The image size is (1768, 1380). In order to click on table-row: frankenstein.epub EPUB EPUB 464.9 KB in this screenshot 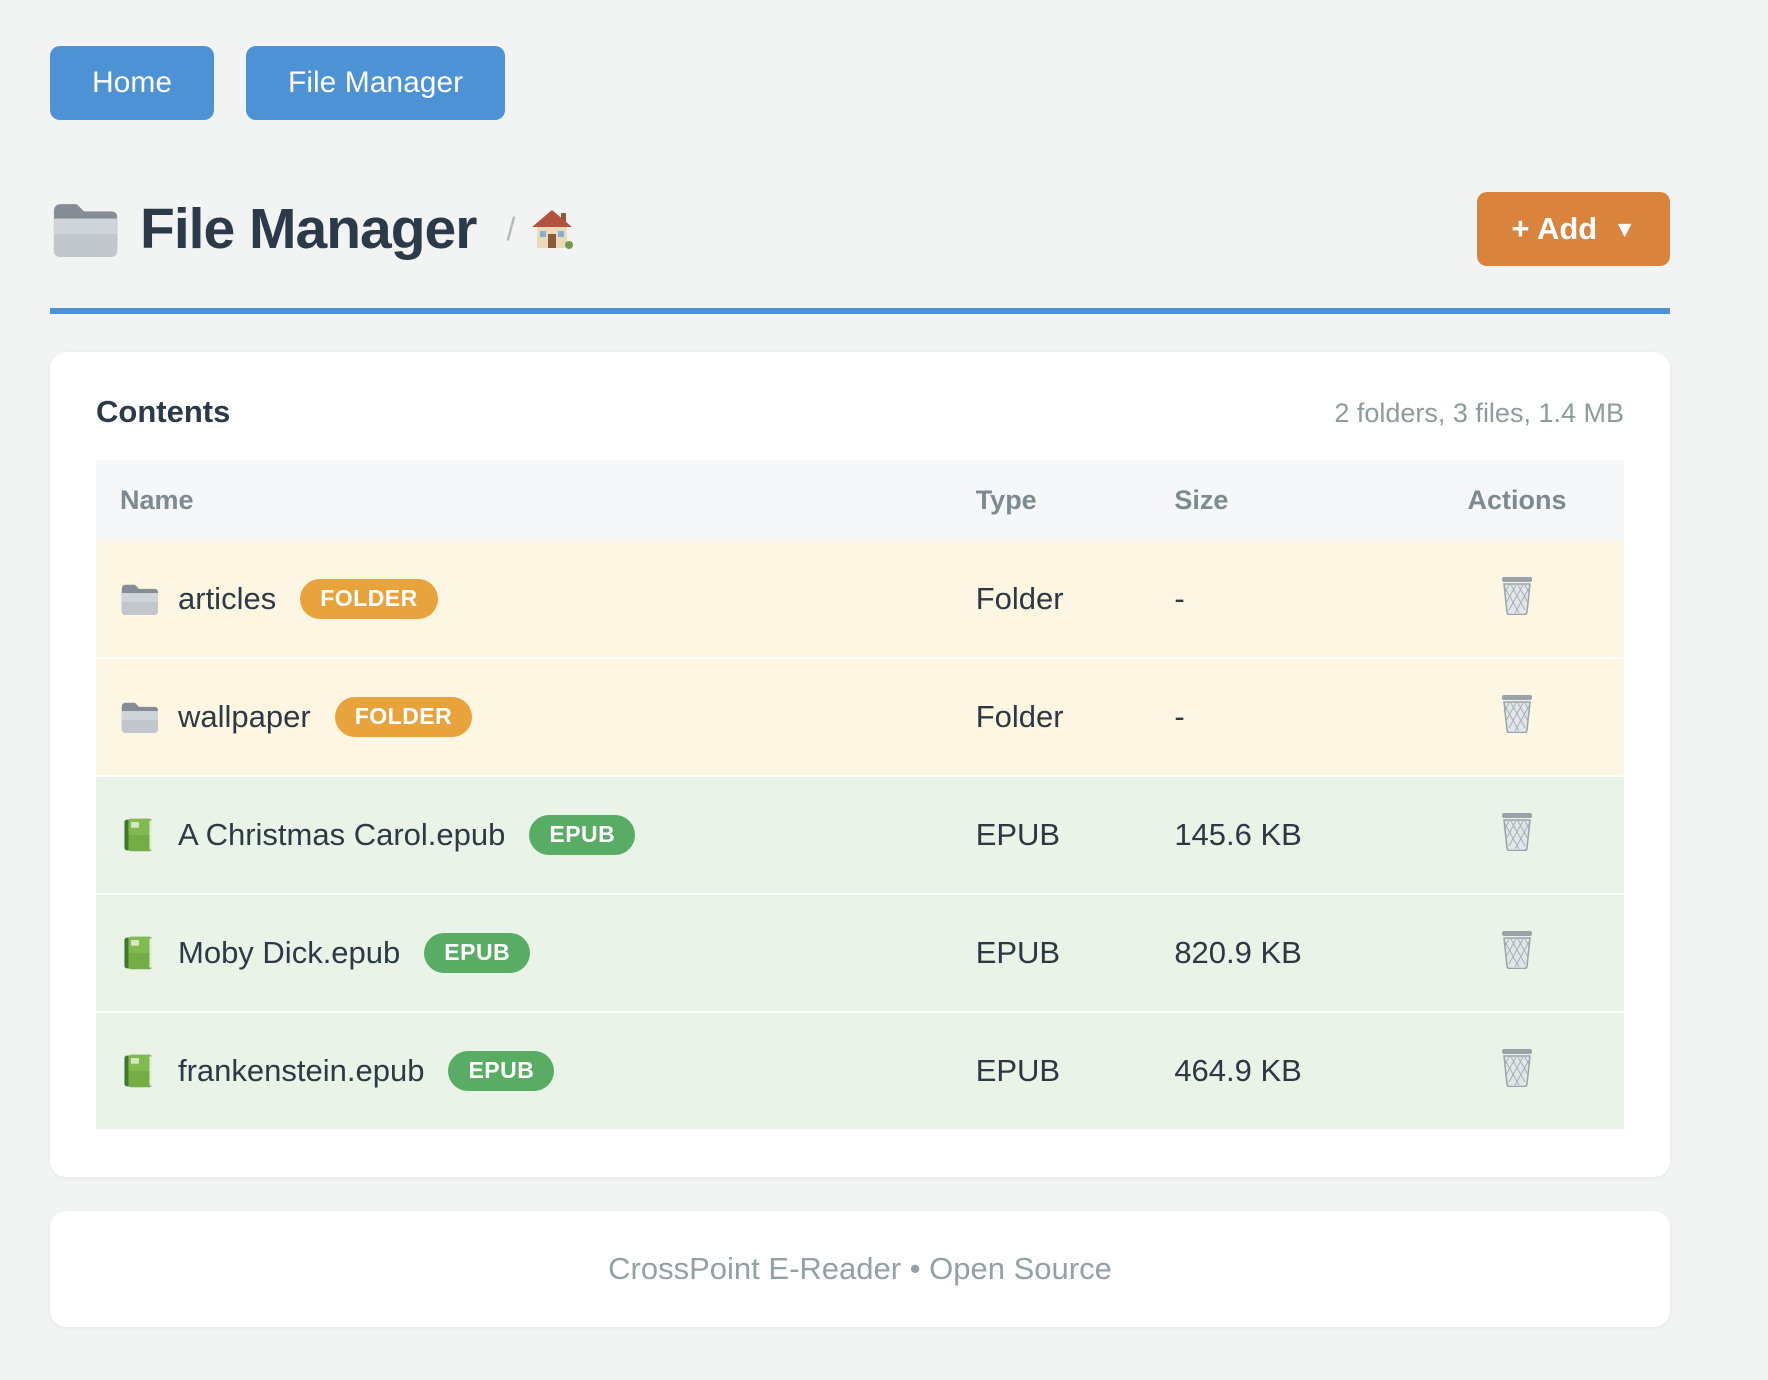, I will do `click(860, 1071)`.